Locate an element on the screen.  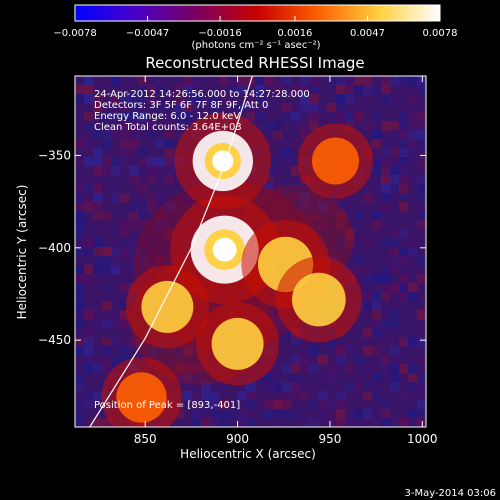
colorbar-ticks: −0.0078 −0.0047 −0.0016 0.0016 0.0047 0.0078 is located at coordinates (255, 27).